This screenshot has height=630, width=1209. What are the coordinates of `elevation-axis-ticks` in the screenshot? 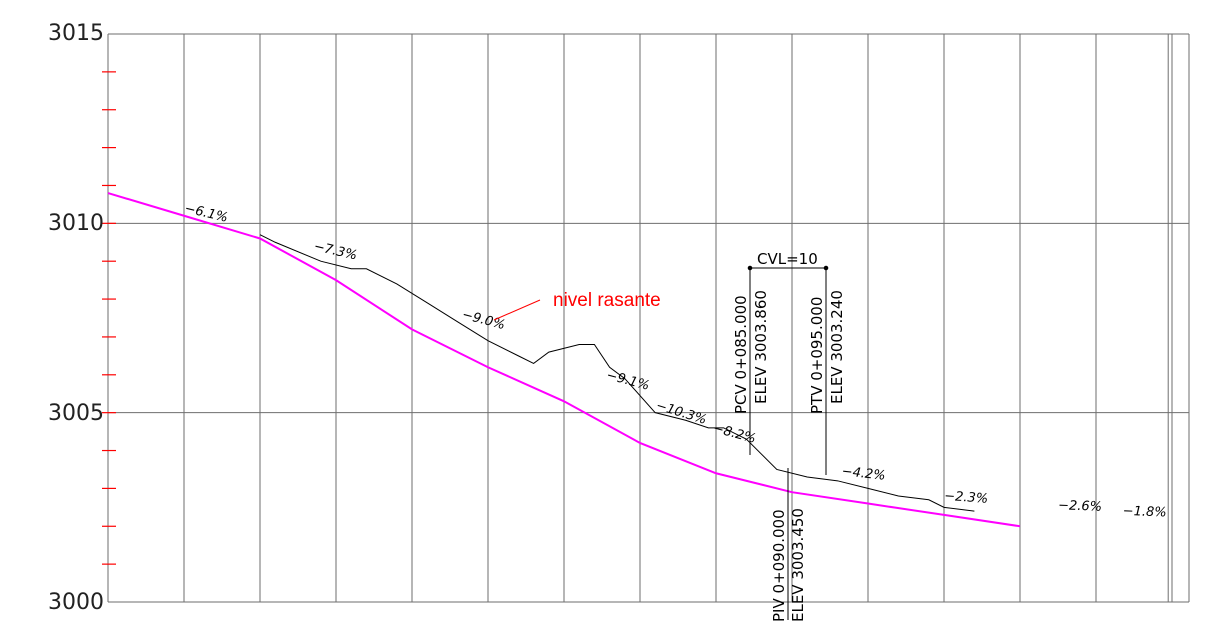 It's located at (109, 318).